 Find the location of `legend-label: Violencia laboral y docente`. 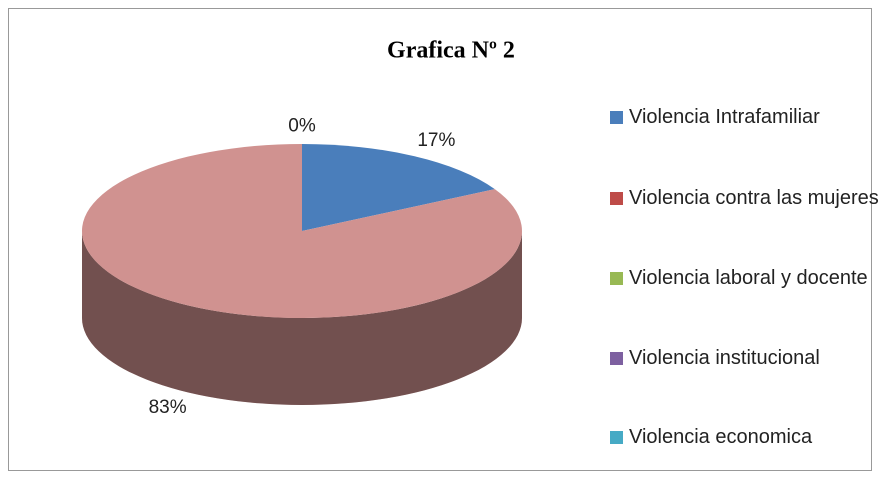

legend-label: Violencia laboral y docente is located at coordinates (748, 278).